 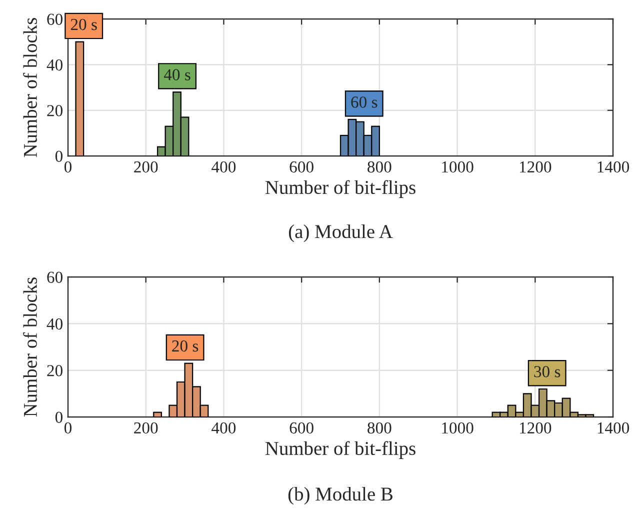 I want to click on series-label: 60 s, so click(x=364, y=102).